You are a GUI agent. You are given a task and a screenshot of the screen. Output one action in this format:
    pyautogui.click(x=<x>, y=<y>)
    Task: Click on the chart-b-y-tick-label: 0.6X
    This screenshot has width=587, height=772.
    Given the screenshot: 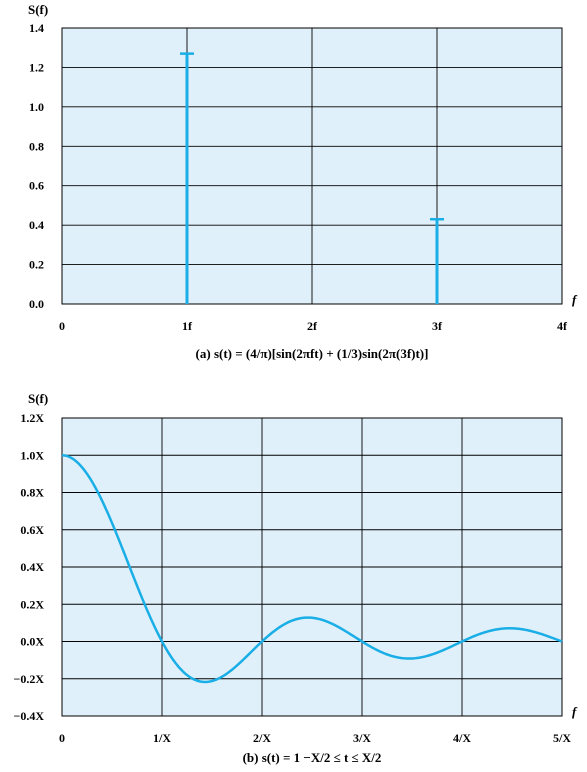 What is the action you would take?
    pyautogui.click(x=32, y=530)
    